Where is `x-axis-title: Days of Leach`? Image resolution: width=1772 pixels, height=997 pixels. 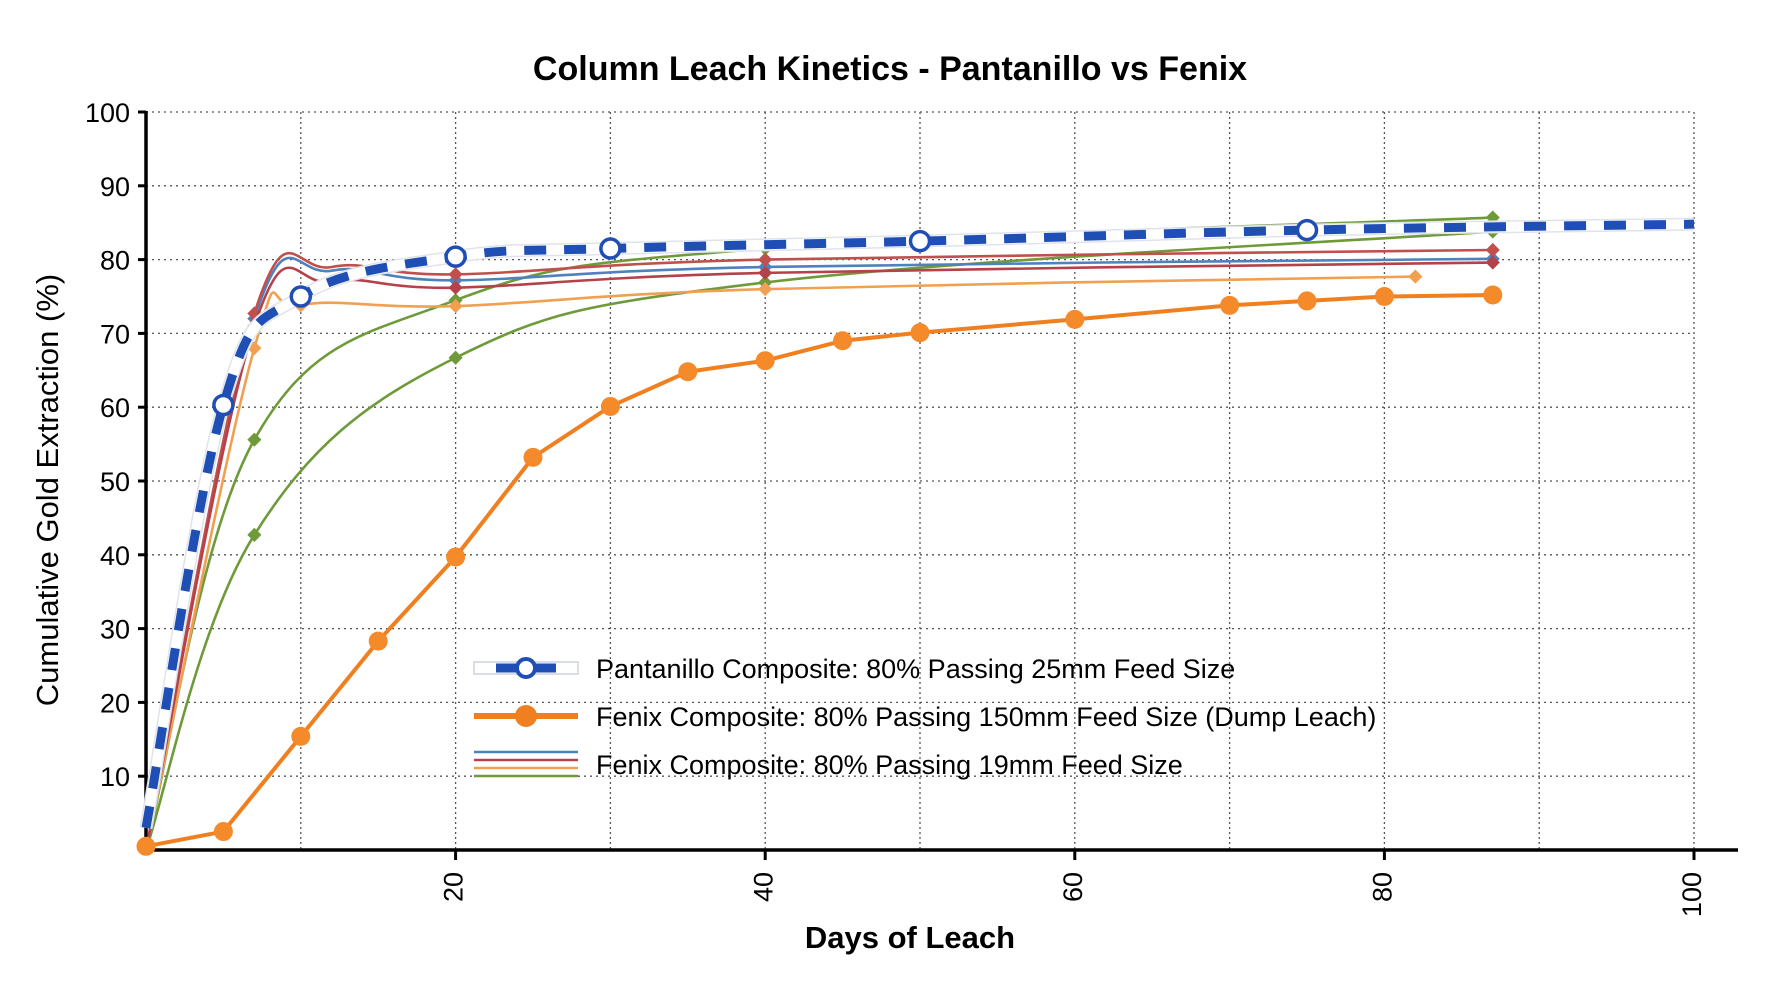
x-axis-title: Days of Leach is located at coordinates (910, 937).